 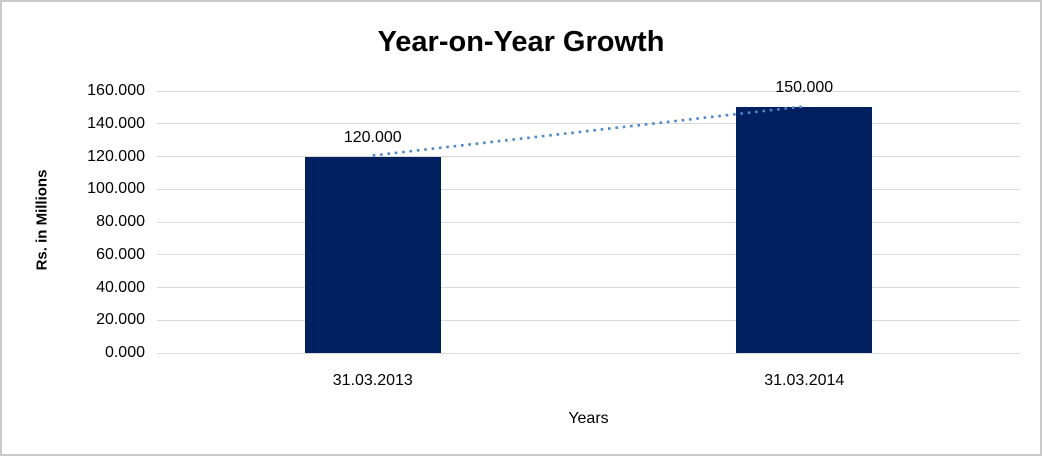 What do you see at coordinates (116, 90) in the screenshot?
I see `y-tick-label: 160.000` at bounding box center [116, 90].